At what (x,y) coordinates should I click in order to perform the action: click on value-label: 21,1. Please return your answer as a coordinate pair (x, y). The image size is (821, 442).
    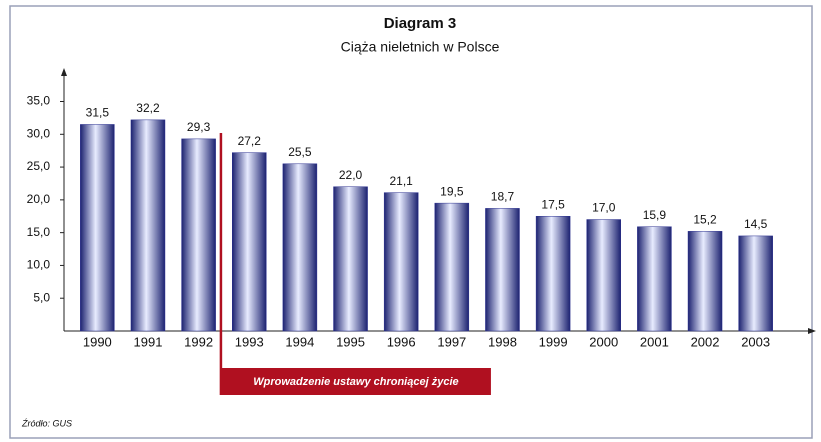
    Looking at the image, I should click on (401, 181).